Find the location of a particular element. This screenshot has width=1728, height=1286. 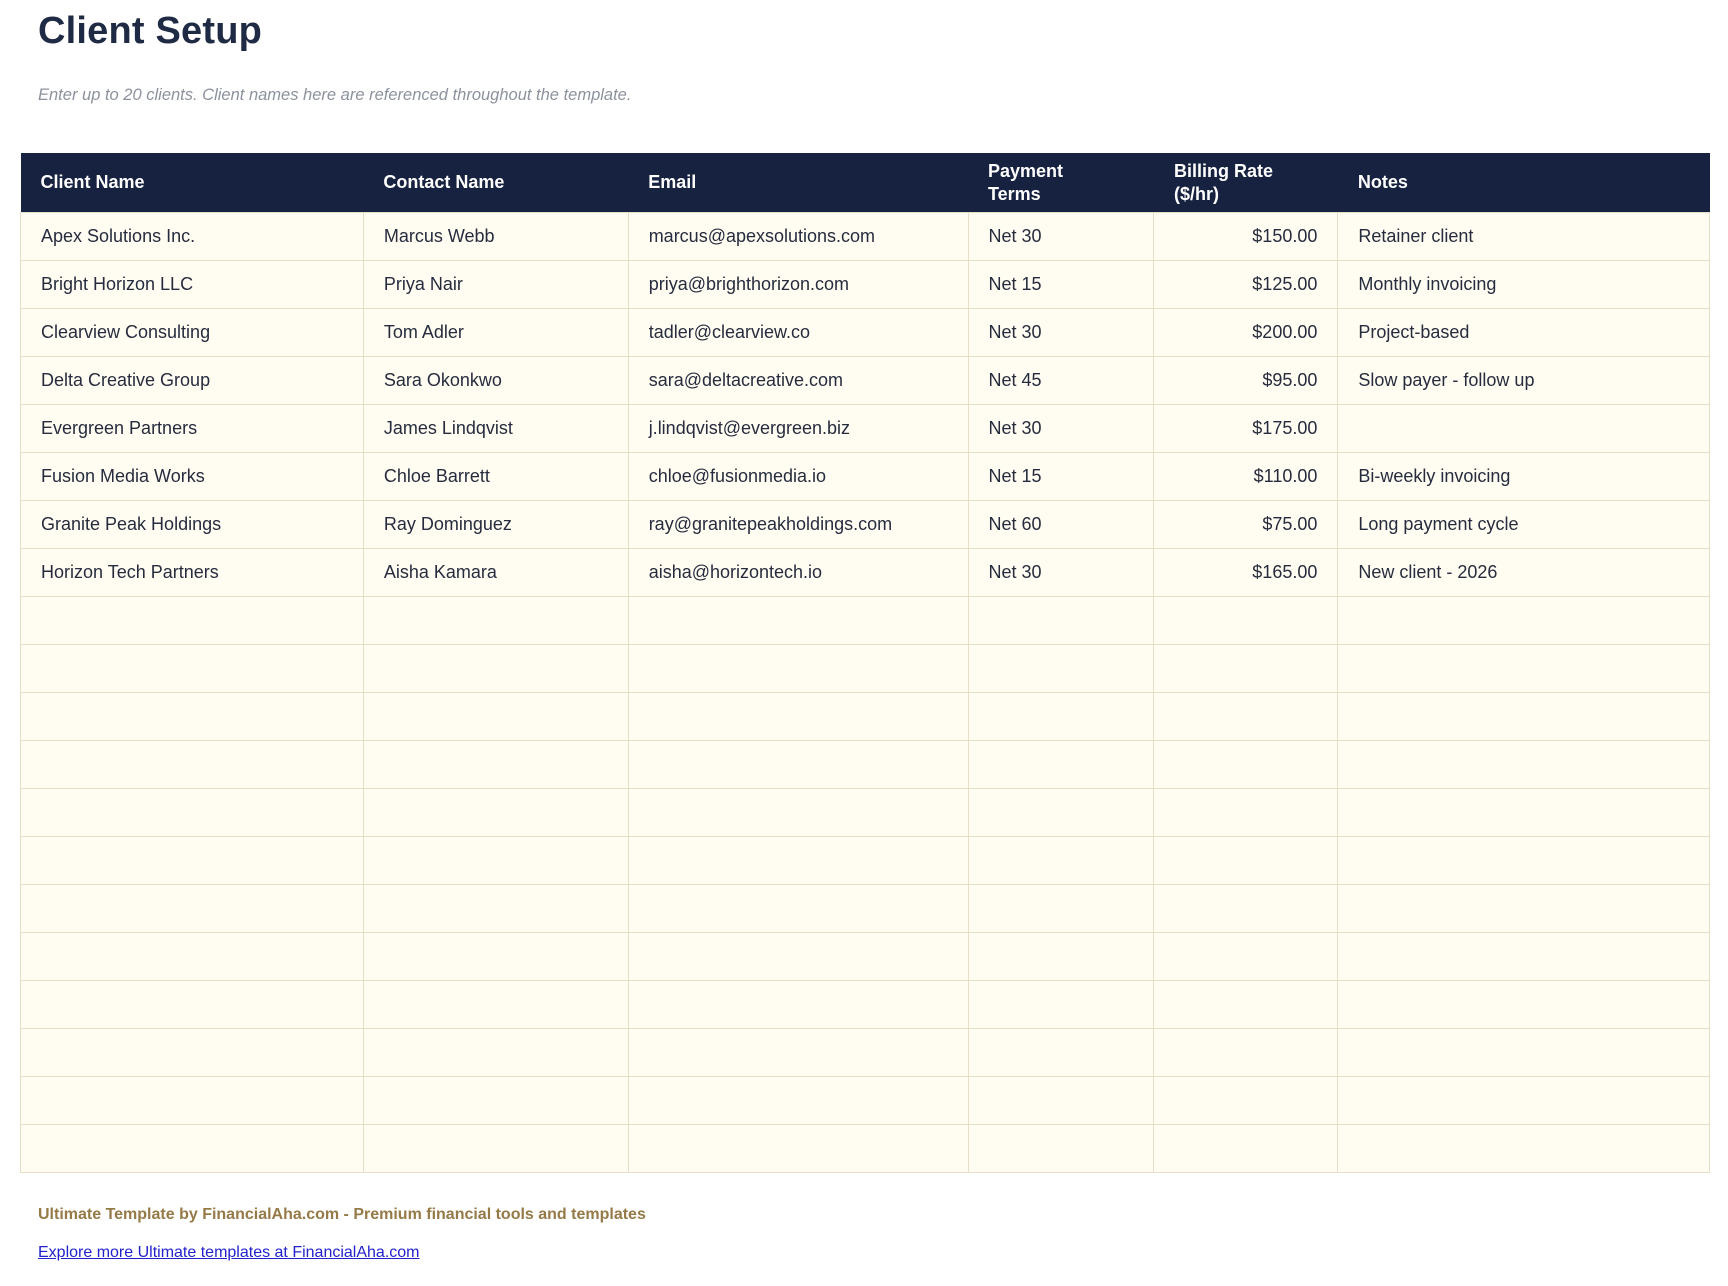

cell-contact-name: Priya Nair is located at coordinates (495, 284).